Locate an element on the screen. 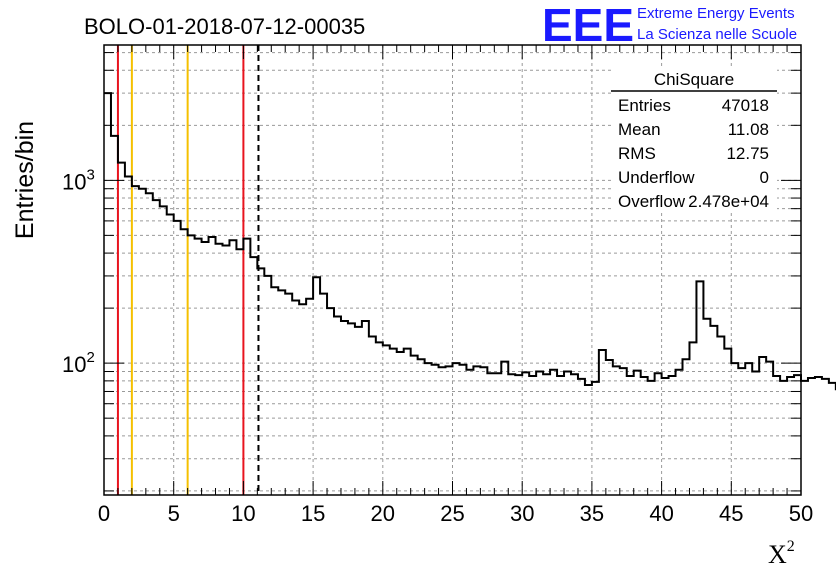  x-tick-labels: 0 5 10 15 20 25 30 35 40 45 50 is located at coordinates (455, 513).